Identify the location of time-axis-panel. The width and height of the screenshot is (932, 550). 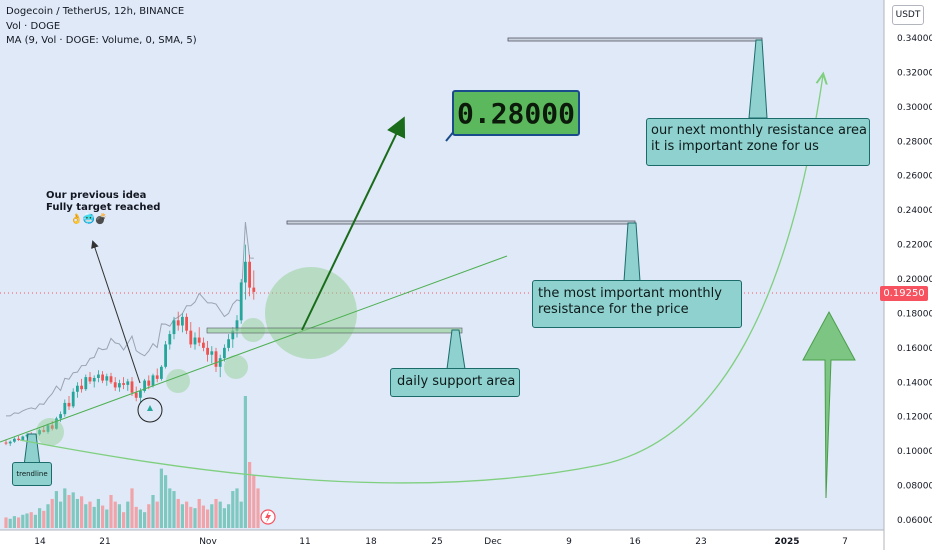
(442, 540).